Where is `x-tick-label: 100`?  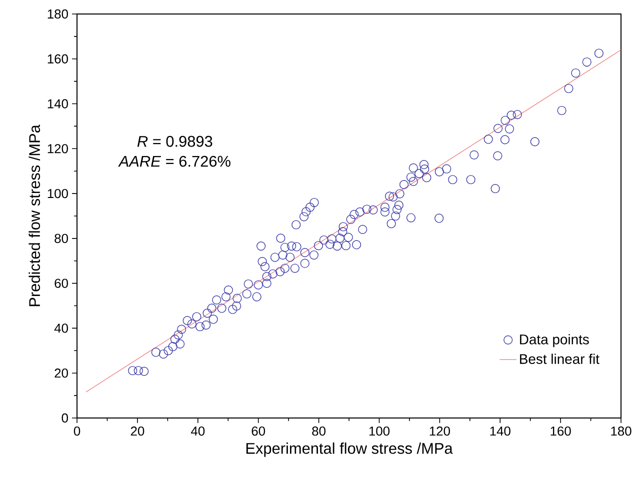
x-tick-label: 100 is located at coordinates (379, 431).